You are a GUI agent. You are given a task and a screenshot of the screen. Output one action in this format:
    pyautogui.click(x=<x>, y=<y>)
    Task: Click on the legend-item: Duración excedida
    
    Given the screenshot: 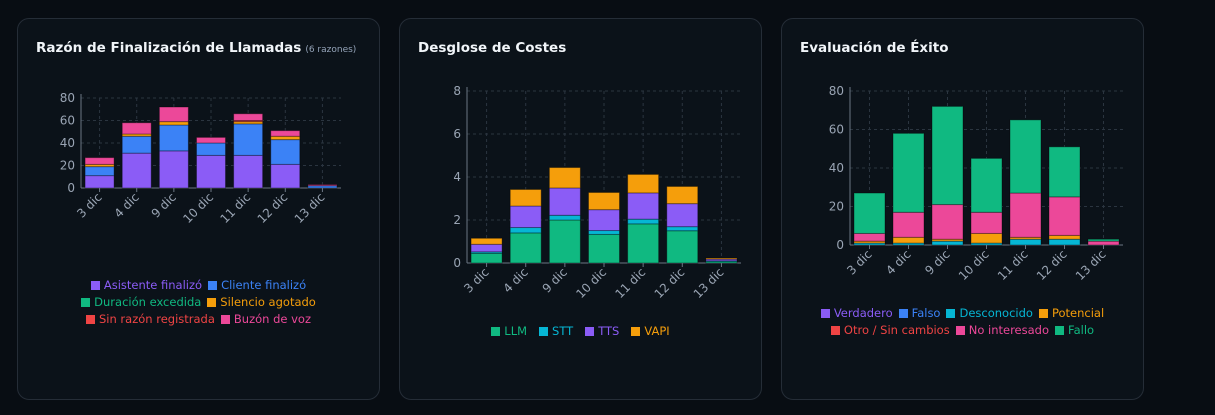 What is the action you would take?
    pyautogui.click(x=141, y=302)
    